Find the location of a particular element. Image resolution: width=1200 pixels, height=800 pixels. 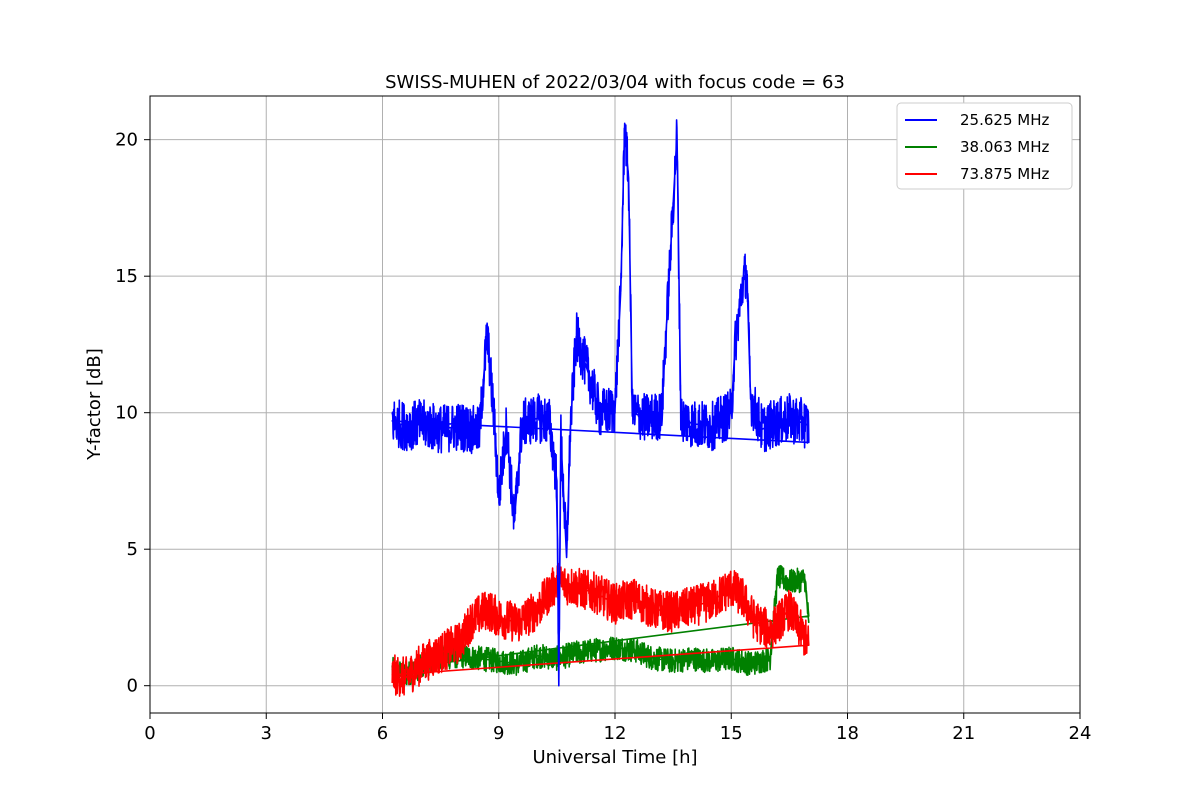

x-tick-label: 21 is located at coordinates (963, 733).